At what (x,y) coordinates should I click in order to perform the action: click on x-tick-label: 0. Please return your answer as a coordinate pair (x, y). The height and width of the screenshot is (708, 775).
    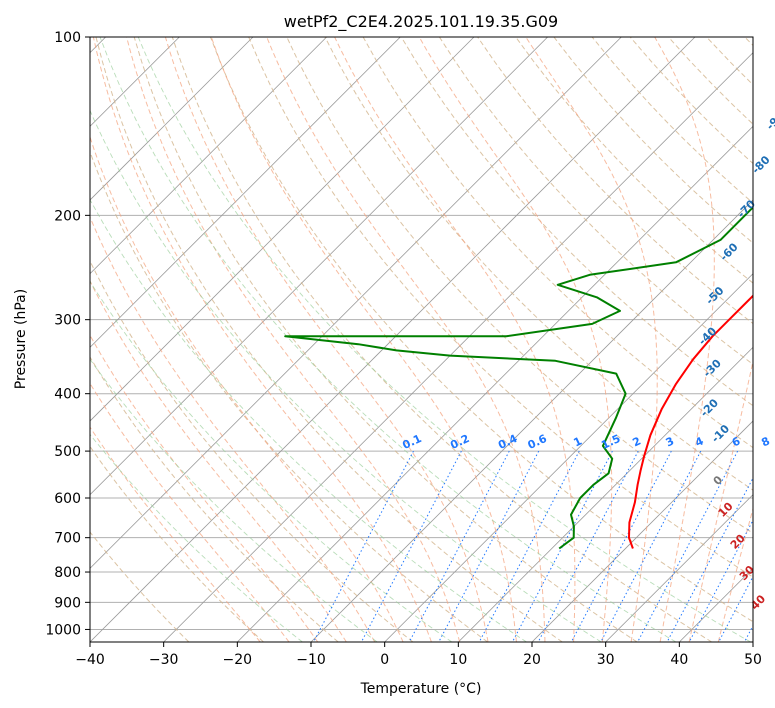
    Looking at the image, I should click on (384, 660).